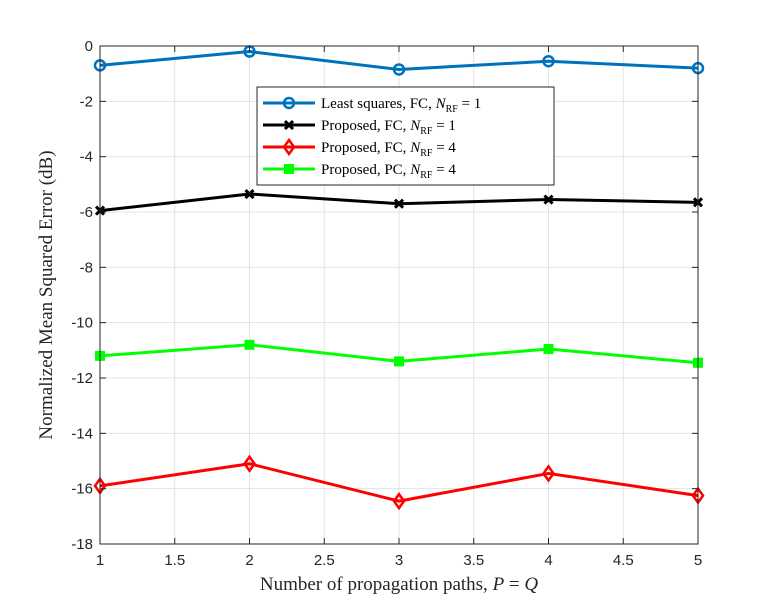 The image size is (773, 611). What do you see at coordinates (388, 171) in the screenshot?
I see `legend-label: Proposed, PC, NRF = 4` at bounding box center [388, 171].